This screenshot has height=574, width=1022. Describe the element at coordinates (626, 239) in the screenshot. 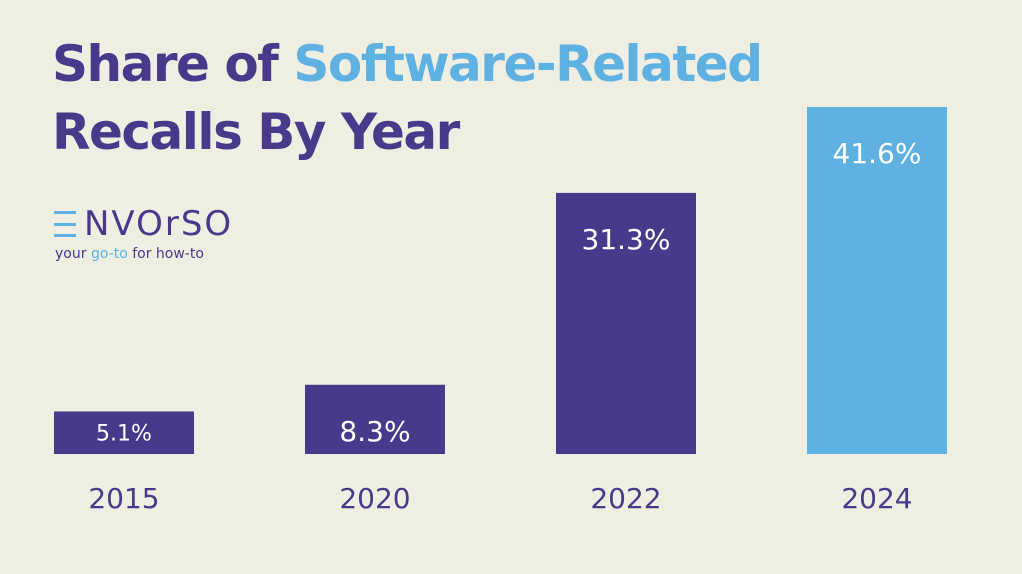

I see `bar-value-label: 31.3%` at that location.